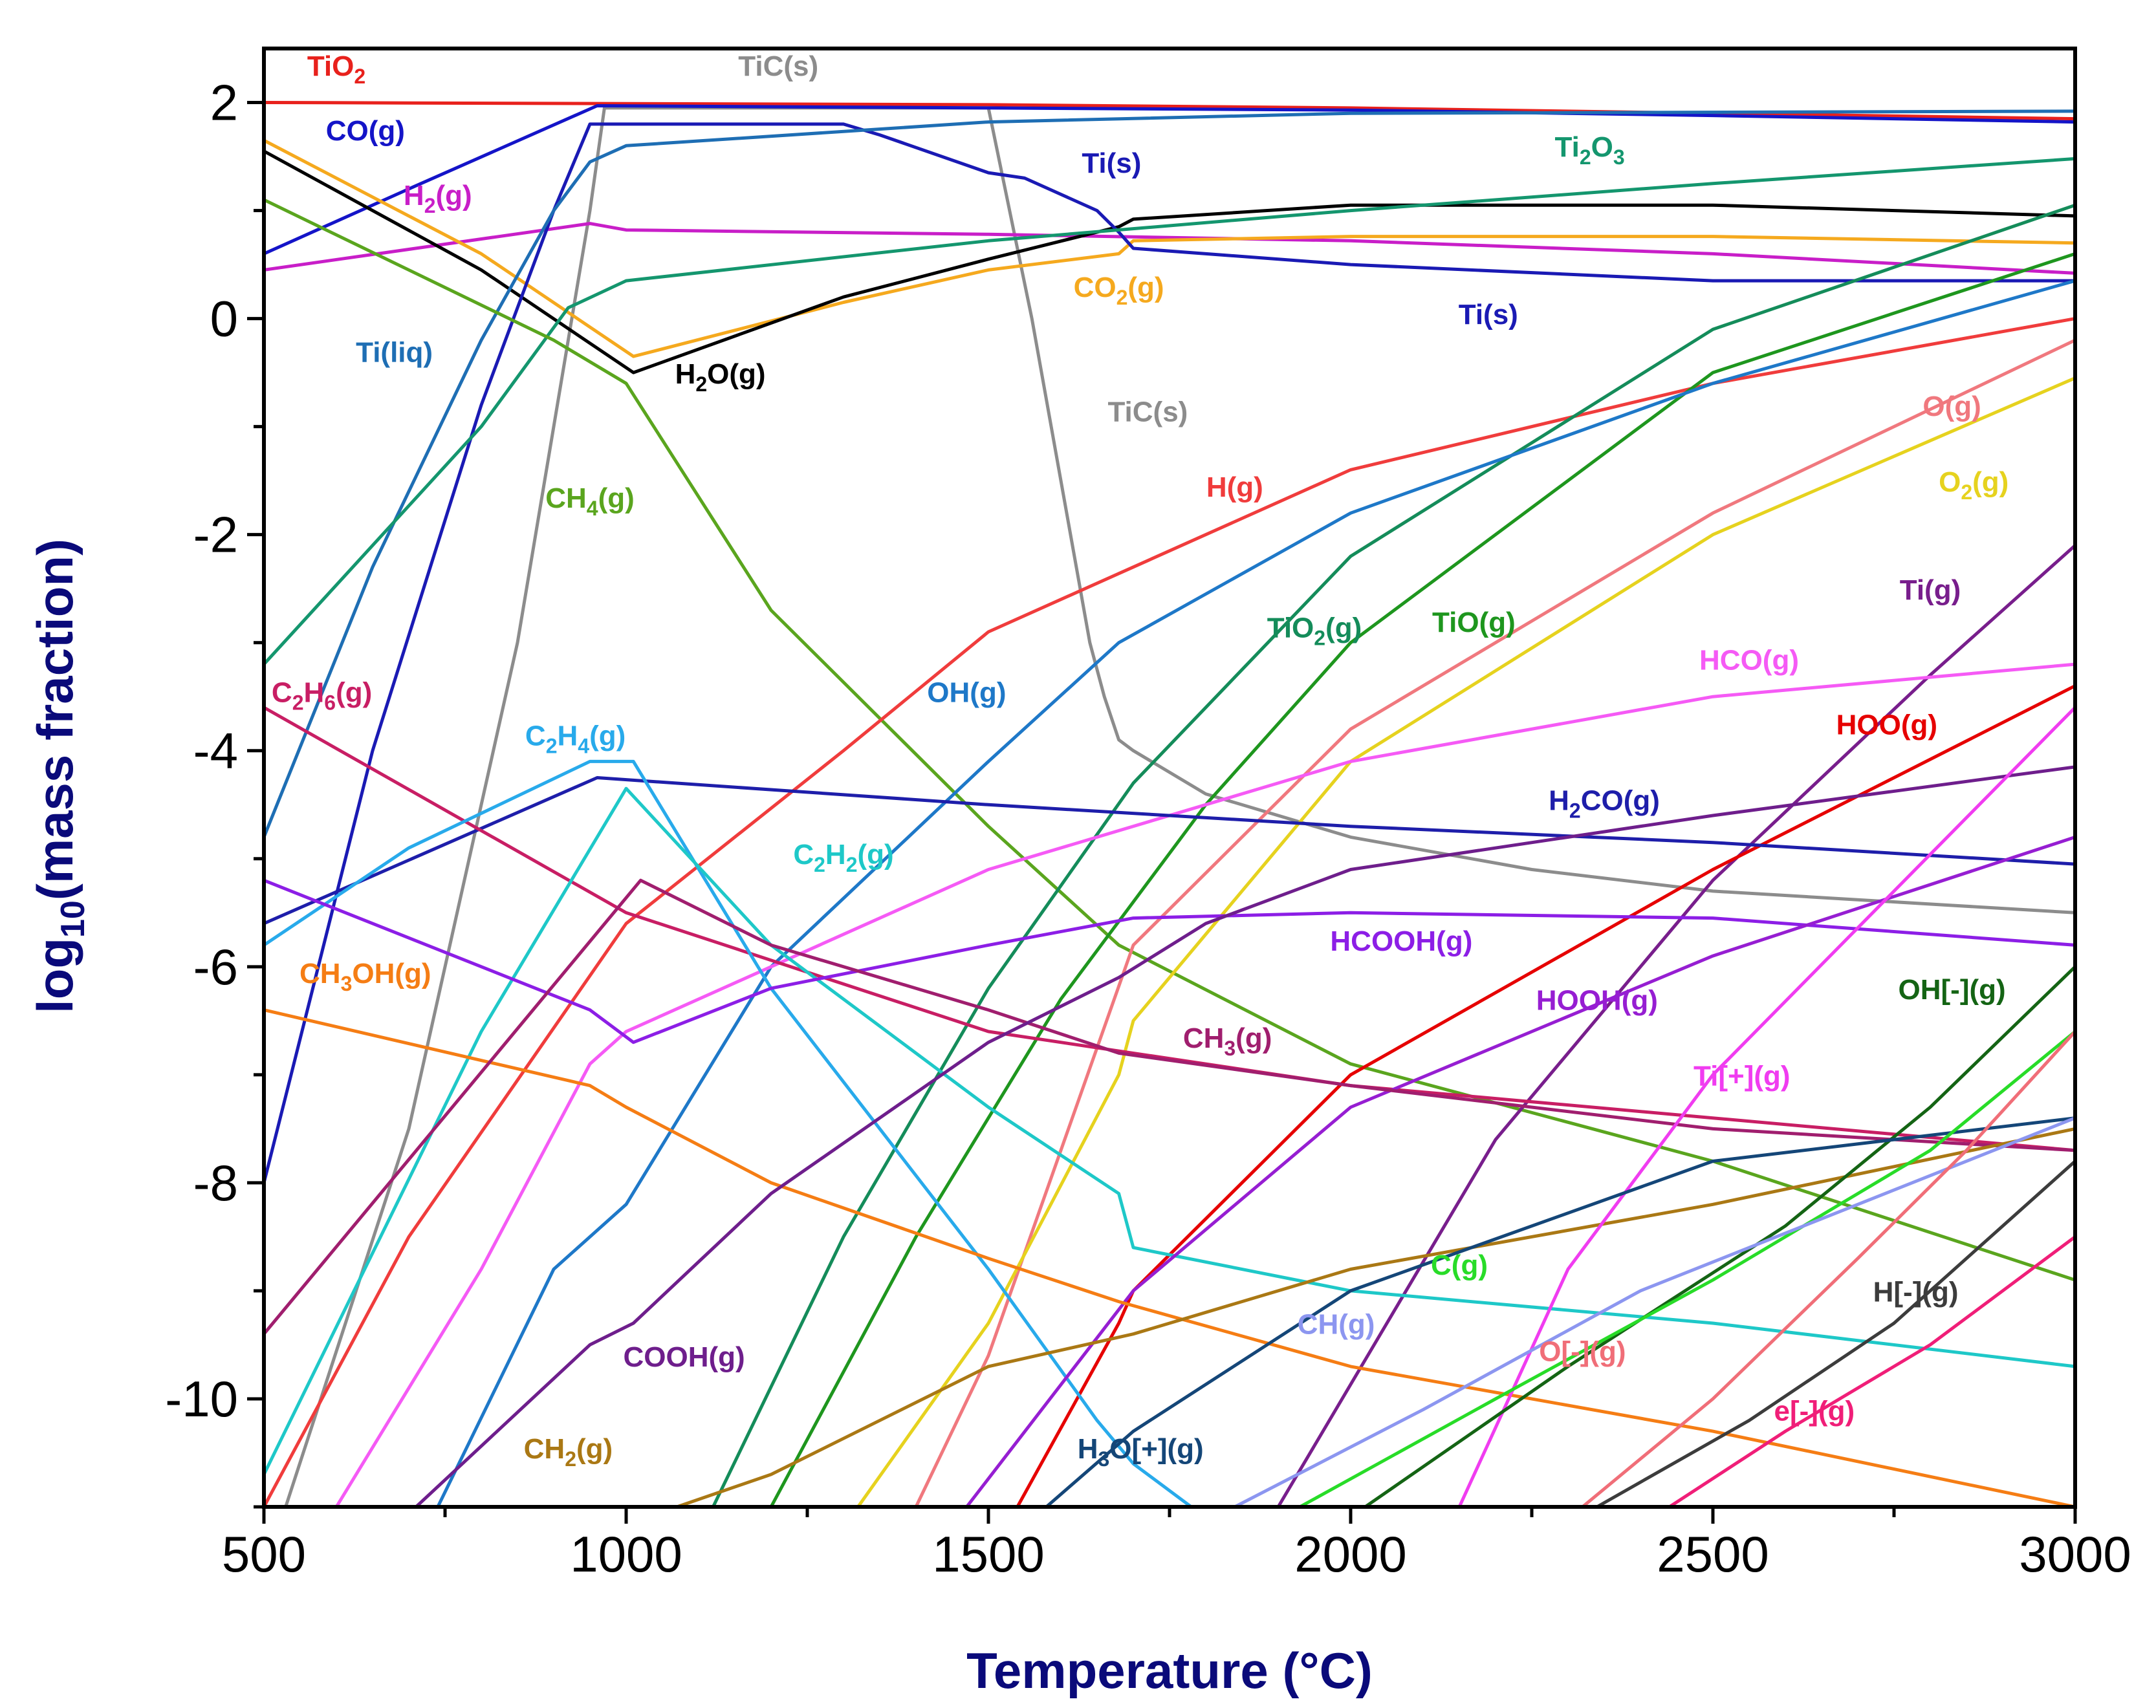  What do you see at coordinates (1916, 1292) in the screenshot?
I see `series-label: H[-](g)` at bounding box center [1916, 1292].